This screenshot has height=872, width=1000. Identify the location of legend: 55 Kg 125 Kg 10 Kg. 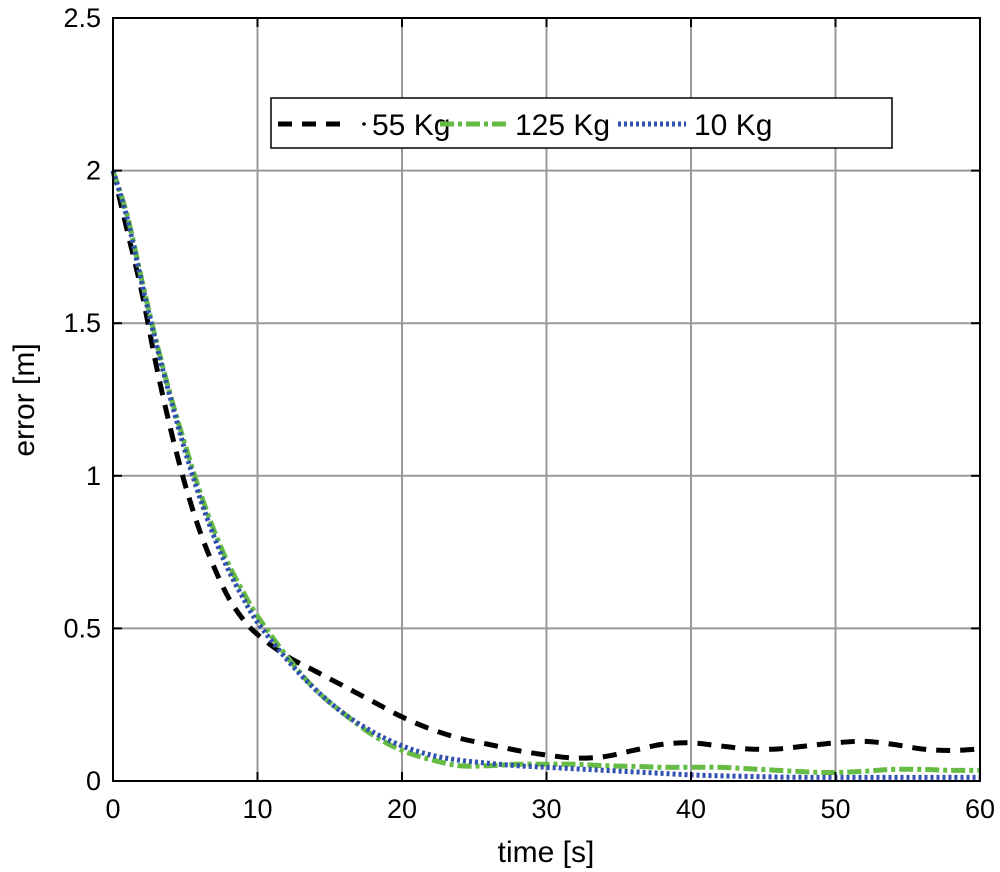
(581, 123).